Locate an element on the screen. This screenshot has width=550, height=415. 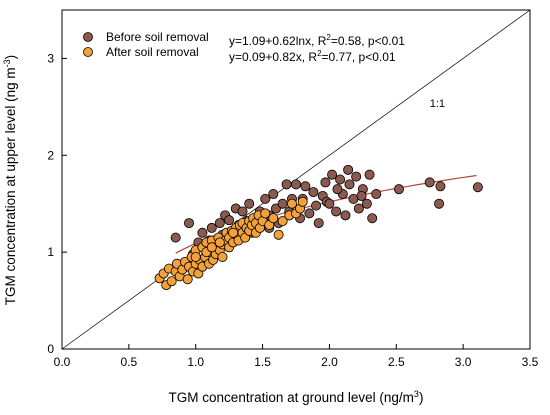
y-tick-label: 0 is located at coordinates (50, 349).